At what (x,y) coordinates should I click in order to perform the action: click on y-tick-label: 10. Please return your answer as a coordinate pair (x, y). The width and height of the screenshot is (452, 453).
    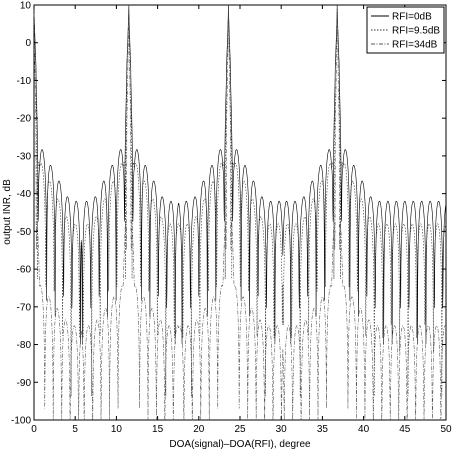
    Looking at the image, I should click on (26, 6).